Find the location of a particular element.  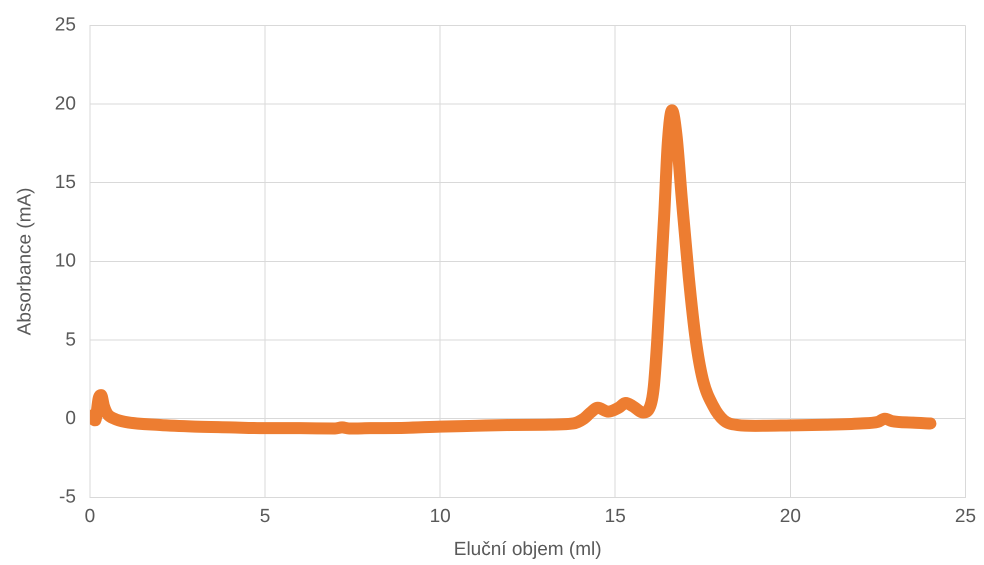

y-tick-label: -5 is located at coordinates (67, 497).